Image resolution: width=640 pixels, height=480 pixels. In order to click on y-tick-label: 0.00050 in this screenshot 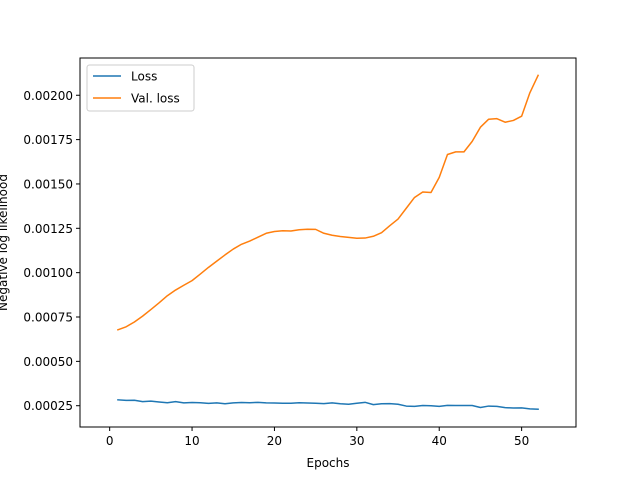, I will do `click(48, 362)`.